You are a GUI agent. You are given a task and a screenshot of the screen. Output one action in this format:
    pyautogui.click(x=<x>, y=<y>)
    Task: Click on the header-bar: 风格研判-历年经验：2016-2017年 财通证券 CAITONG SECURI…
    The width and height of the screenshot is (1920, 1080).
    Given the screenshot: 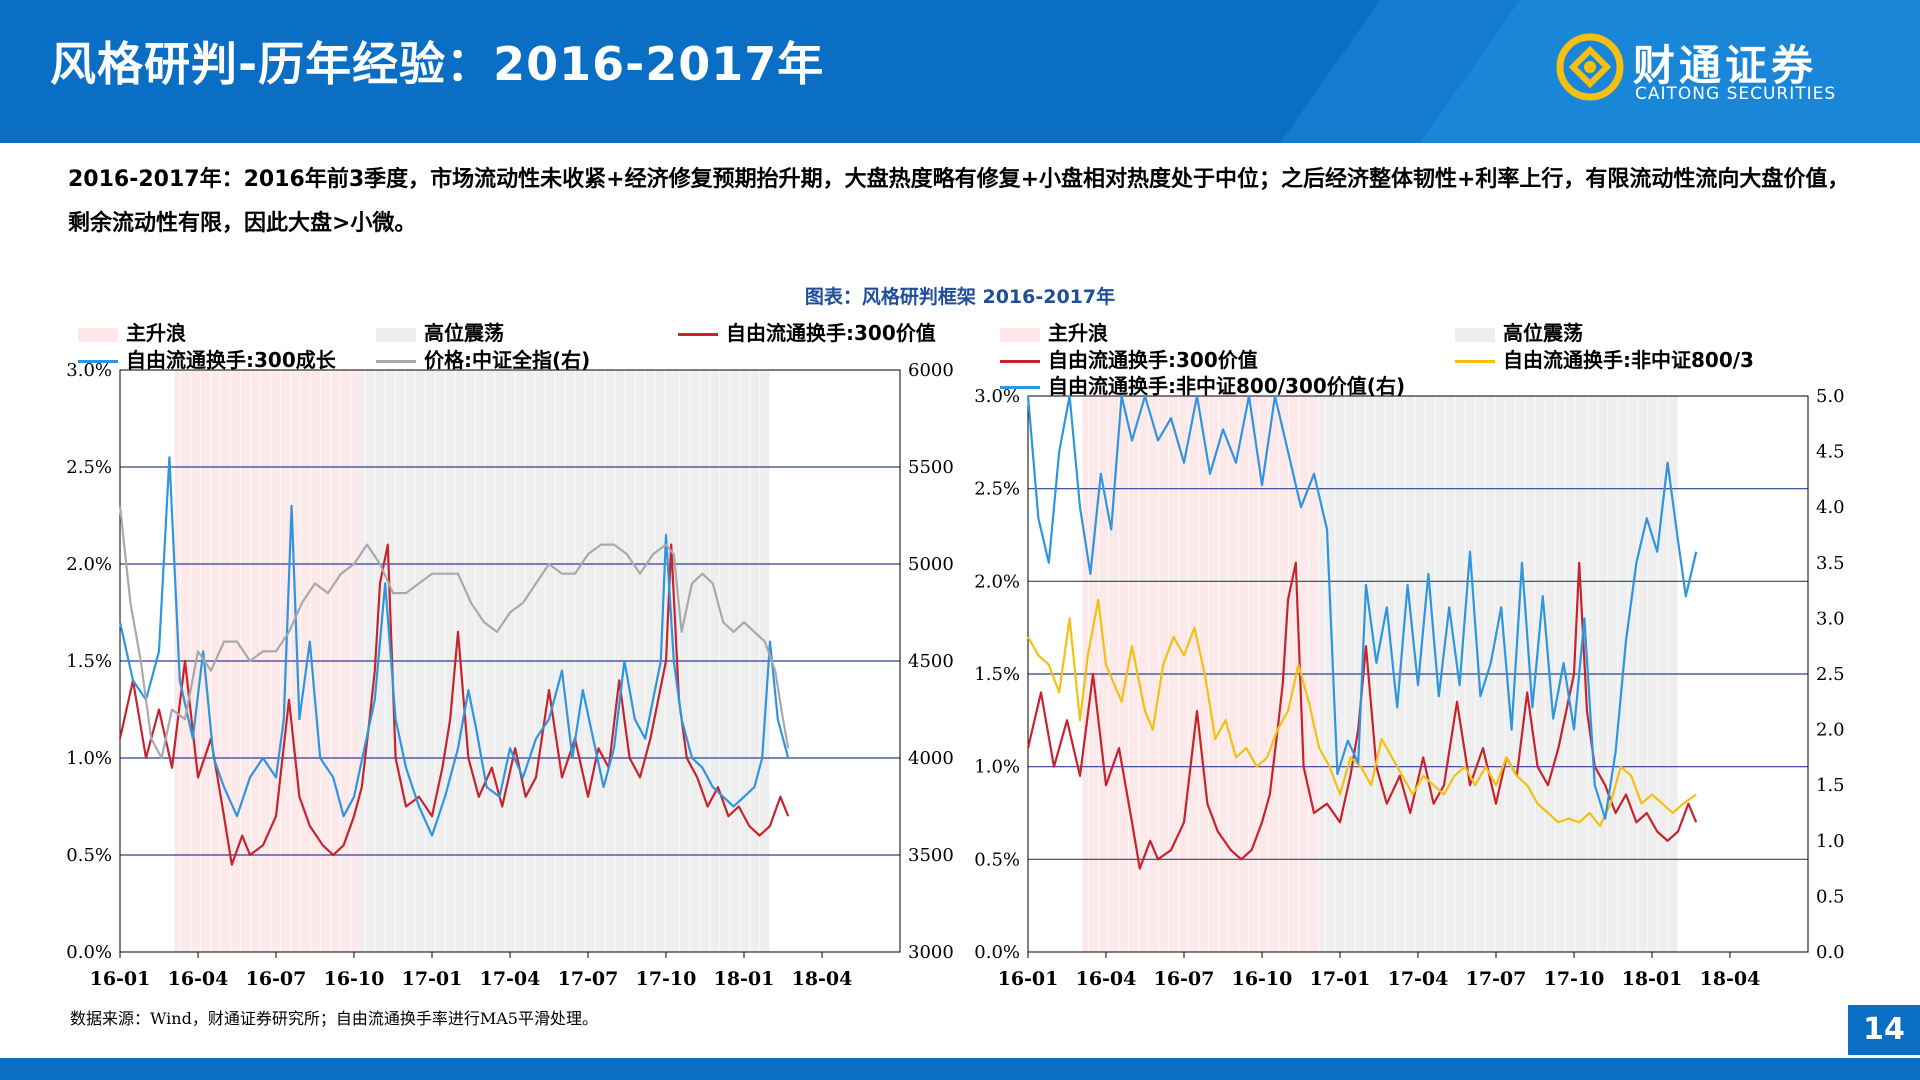 What is the action you would take?
    pyautogui.click(x=960, y=71)
    